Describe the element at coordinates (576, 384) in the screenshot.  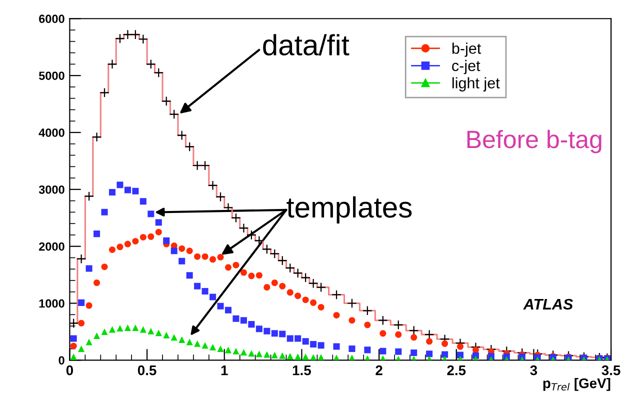
I see `x-axis-title: p$_{Trel}$ [GeV]` at that location.